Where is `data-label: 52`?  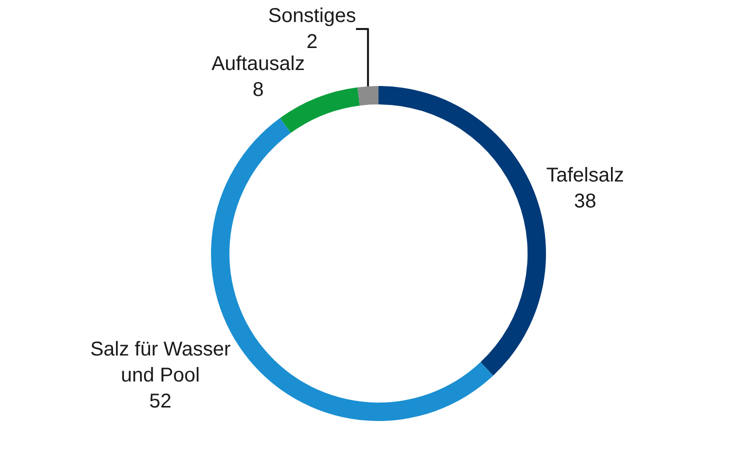 data-label: 52 is located at coordinates (160, 401).